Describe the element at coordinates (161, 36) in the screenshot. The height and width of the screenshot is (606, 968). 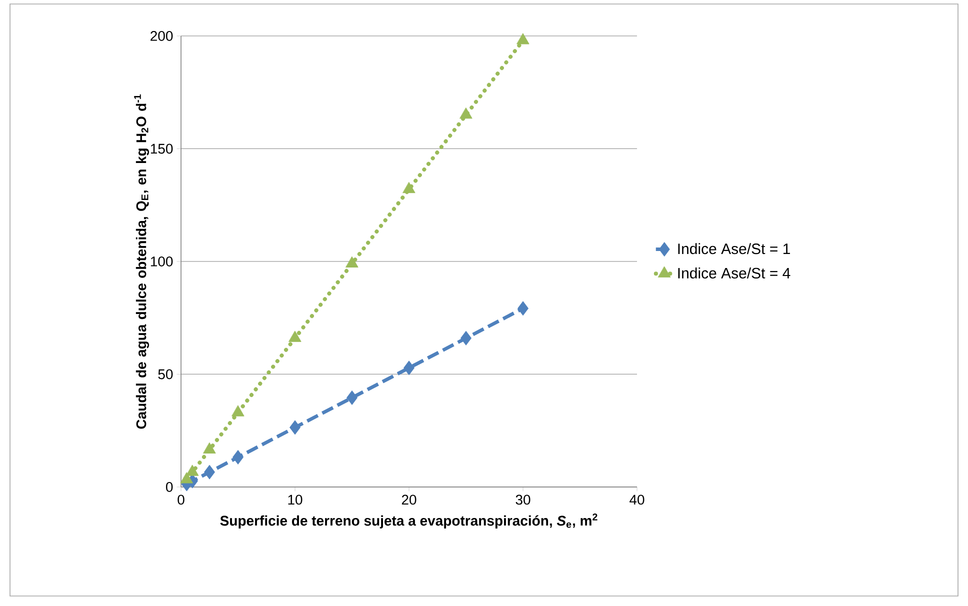
I see `y-tick-label: 200` at that location.